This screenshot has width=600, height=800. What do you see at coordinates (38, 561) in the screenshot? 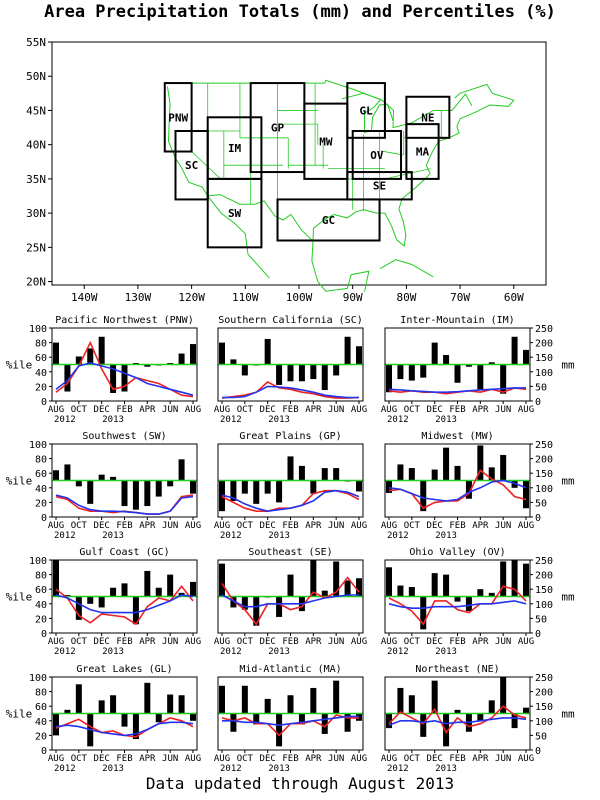
I see `left-tick-label: 100` at bounding box center [38, 561].